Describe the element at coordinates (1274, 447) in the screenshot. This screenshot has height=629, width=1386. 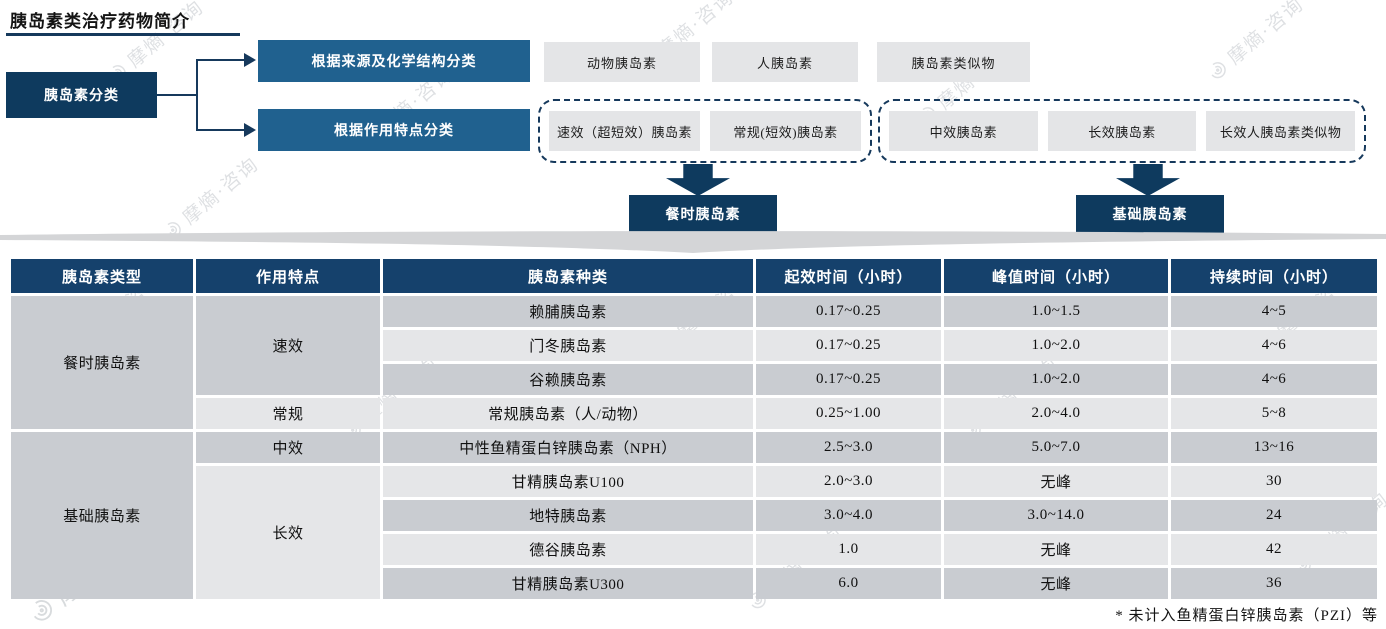
I see `cell-duration: 13~16` at that location.